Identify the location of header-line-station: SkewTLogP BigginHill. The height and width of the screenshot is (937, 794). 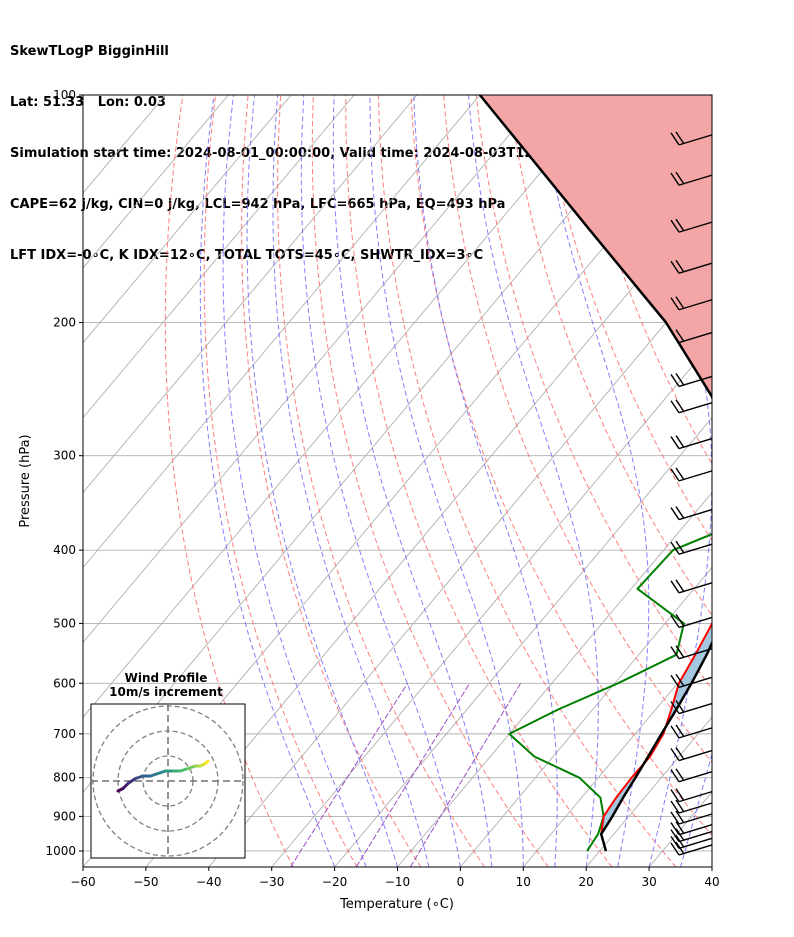
(89, 51).